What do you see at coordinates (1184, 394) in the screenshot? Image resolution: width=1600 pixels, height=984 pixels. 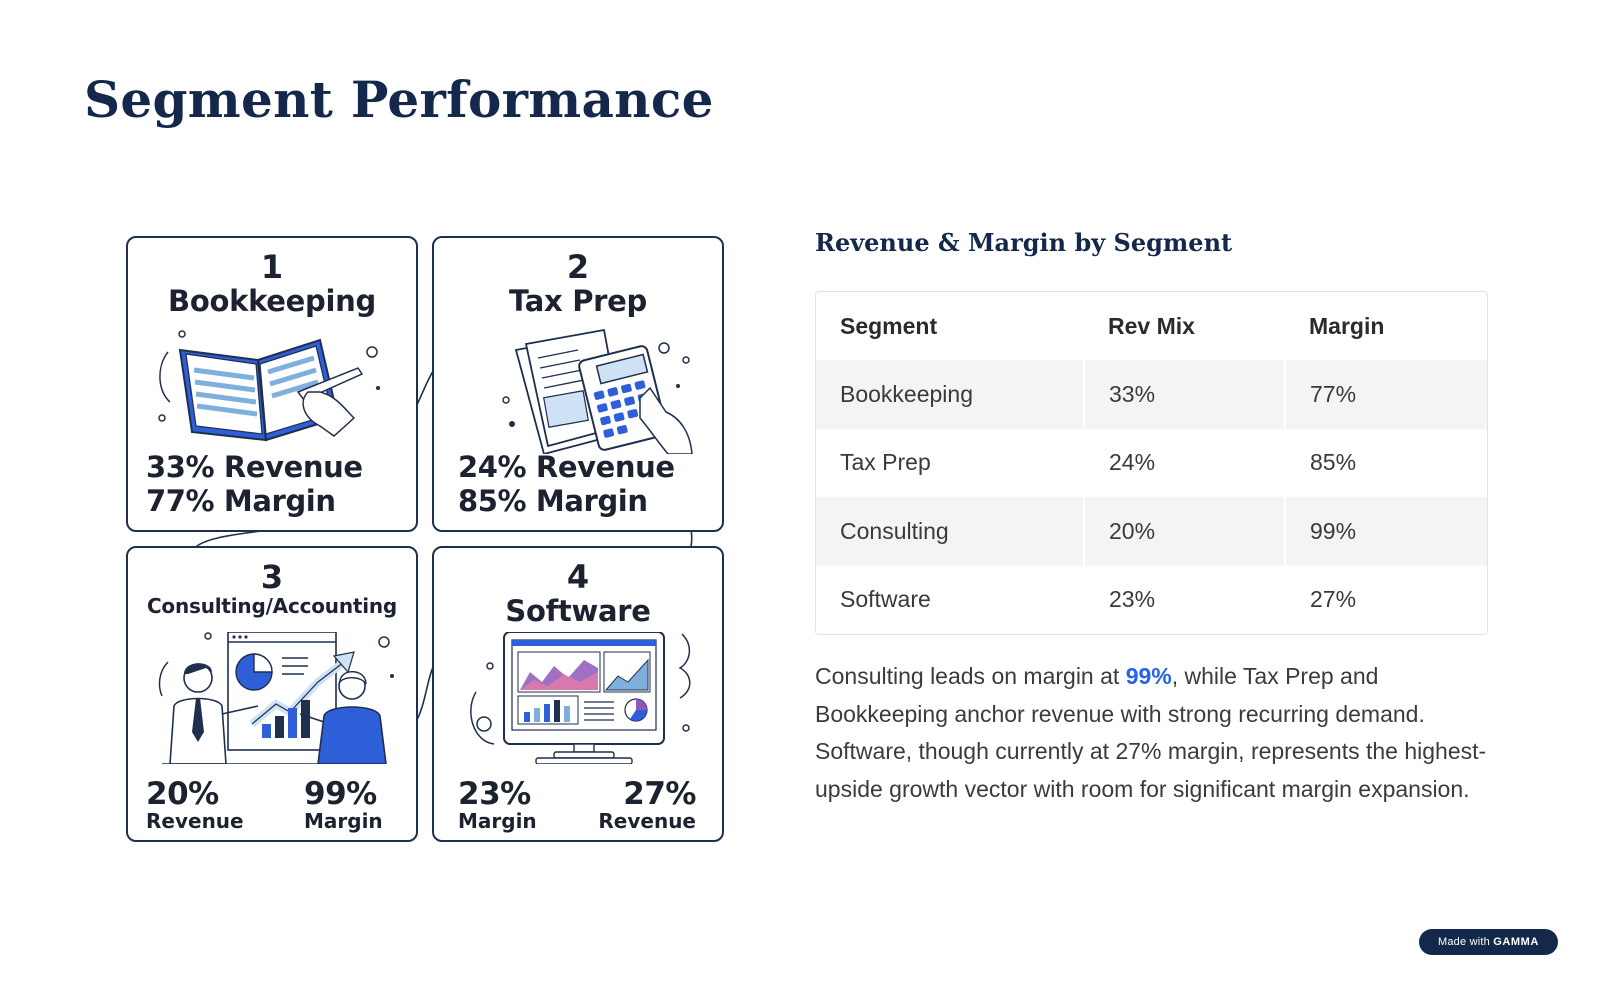 I see `rev-mix-cell: 33%` at bounding box center [1184, 394].